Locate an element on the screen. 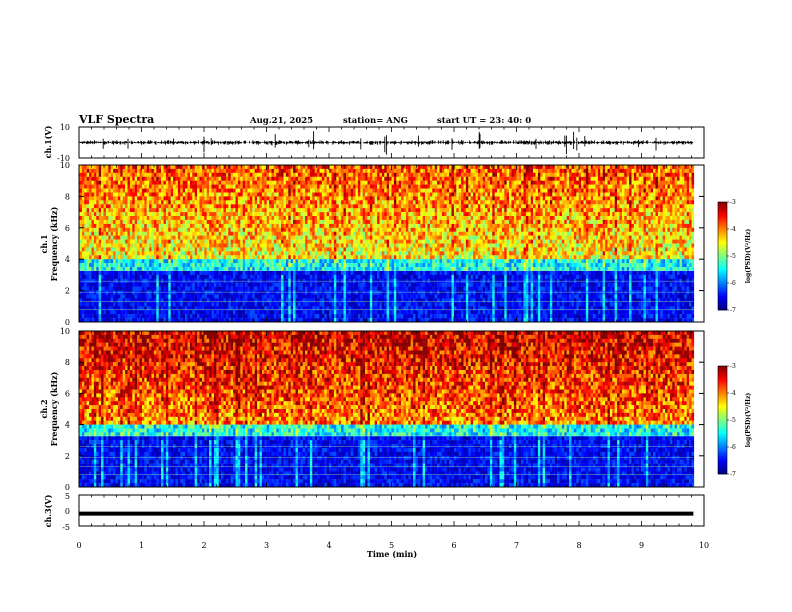 This screenshot has height=612, width=792. station-label: station= ANG is located at coordinates (375, 121).